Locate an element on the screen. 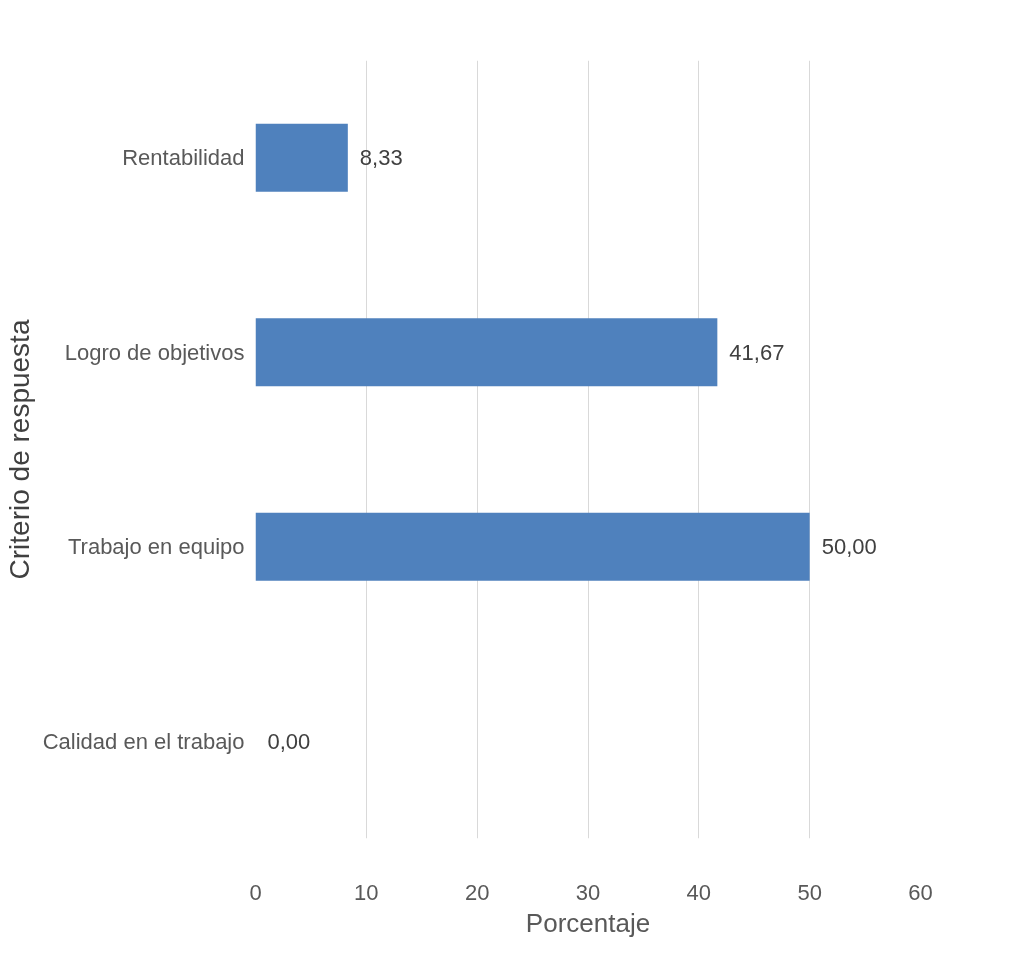 The width and height of the screenshot is (1021, 965). y-tick-label: Trabajo en equipo is located at coordinates (156, 547).